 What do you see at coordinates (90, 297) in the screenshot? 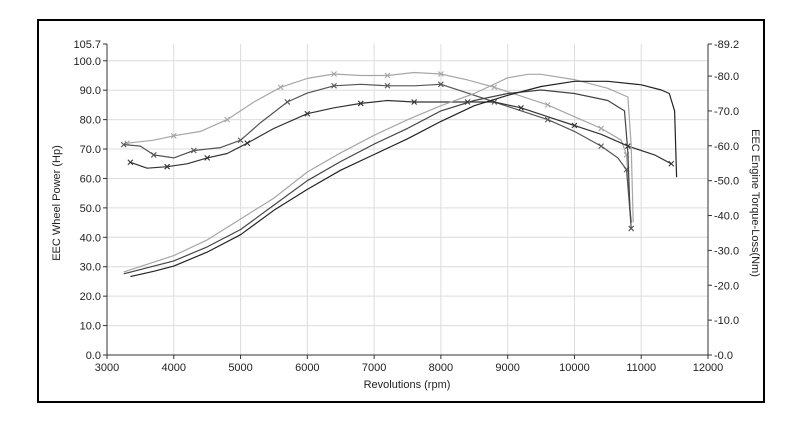
I see `y-left-tick-label: 20.0` at bounding box center [90, 297].